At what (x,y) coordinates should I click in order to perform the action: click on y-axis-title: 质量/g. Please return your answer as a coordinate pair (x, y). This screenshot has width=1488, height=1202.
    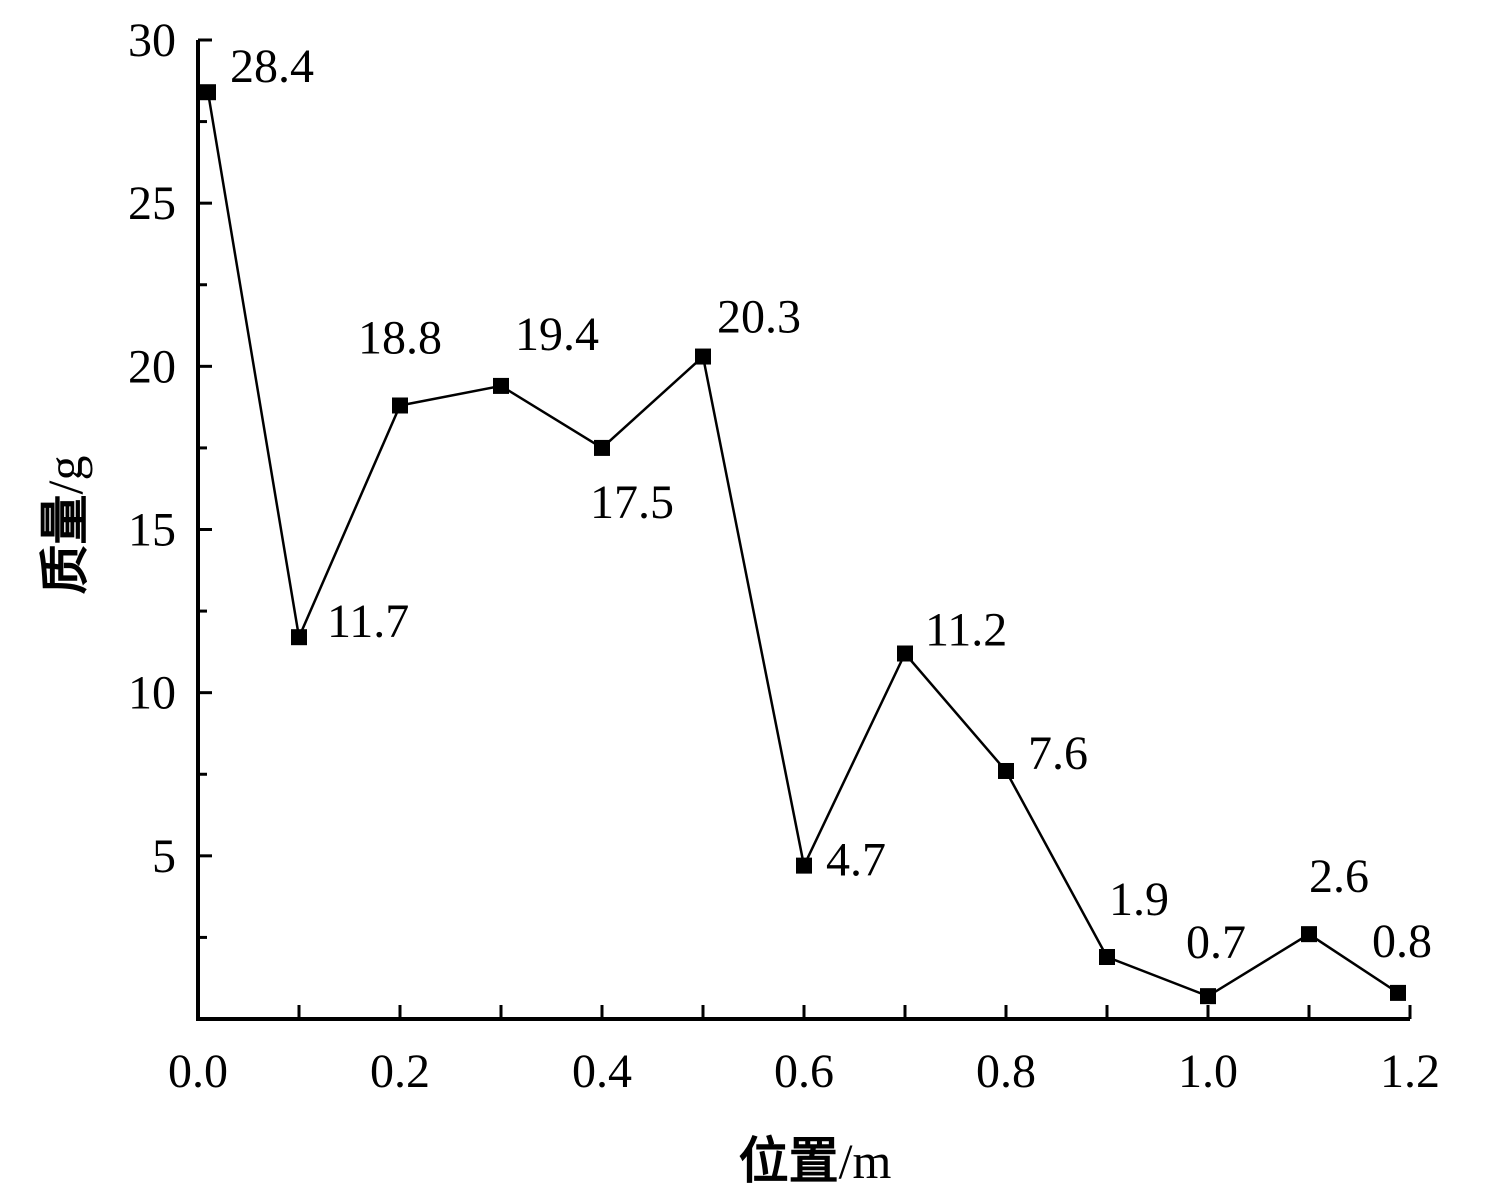
    Looking at the image, I should click on (64, 525).